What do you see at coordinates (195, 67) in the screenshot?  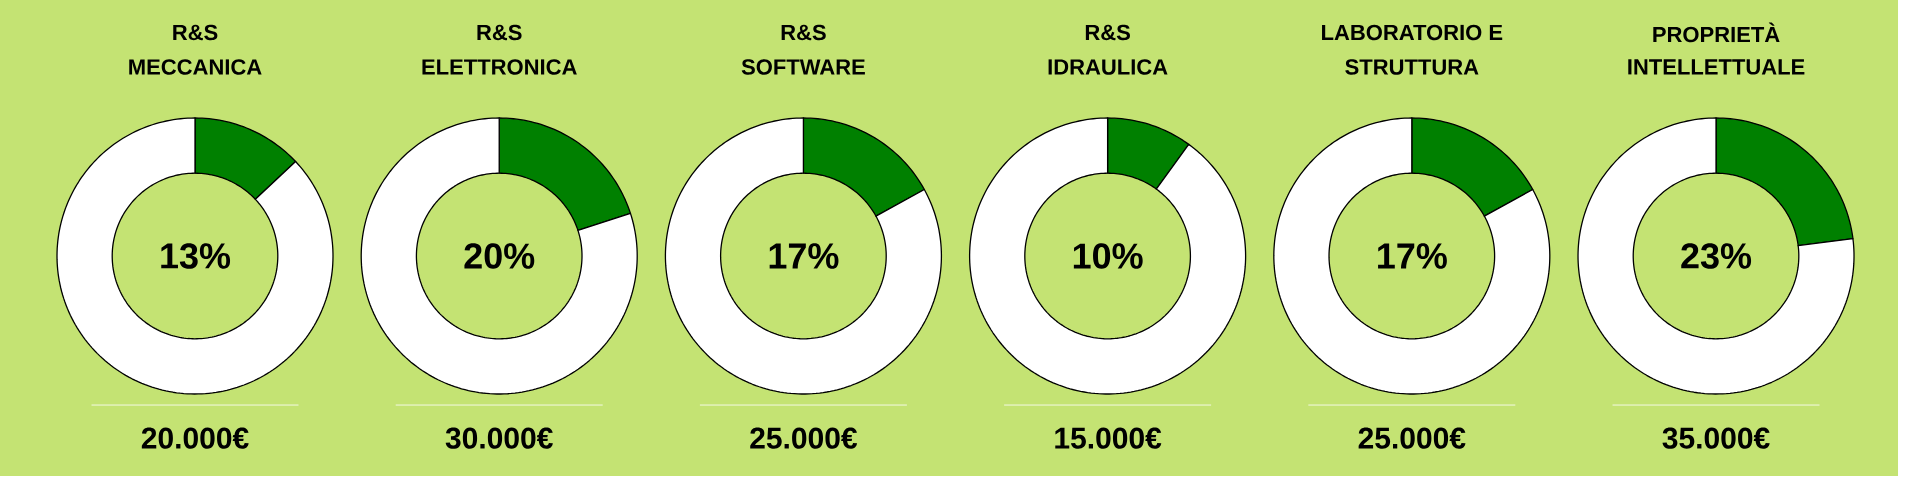 I see `chart-subtitle: MECCANICA` at bounding box center [195, 67].